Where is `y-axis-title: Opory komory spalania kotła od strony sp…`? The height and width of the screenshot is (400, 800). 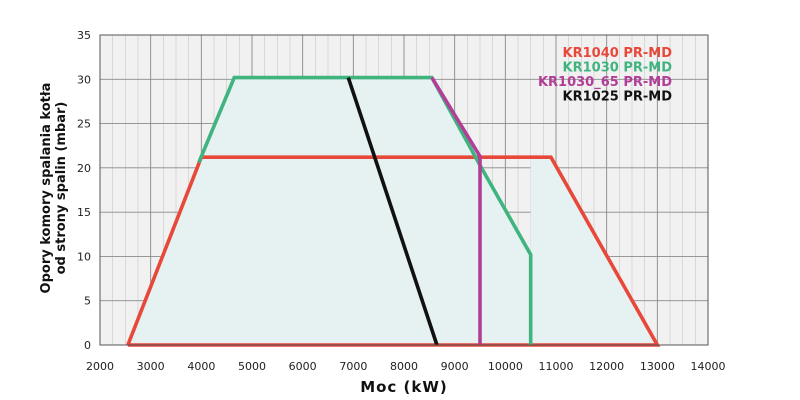 y-axis-title: Opory komory spalania kotła od strony sp… is located at coordinates (54, 188).